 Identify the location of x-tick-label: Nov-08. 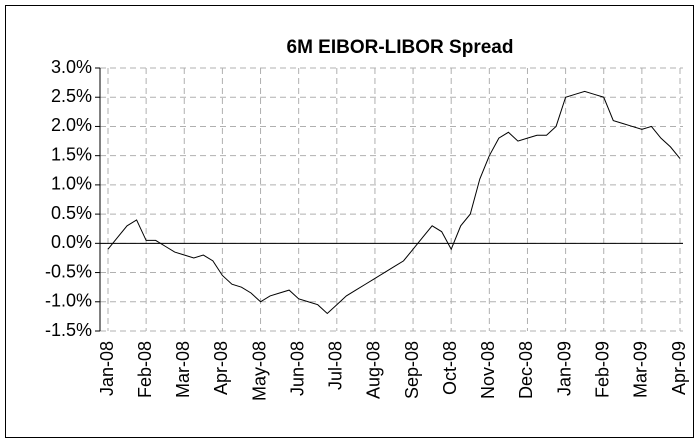
(488, 370).